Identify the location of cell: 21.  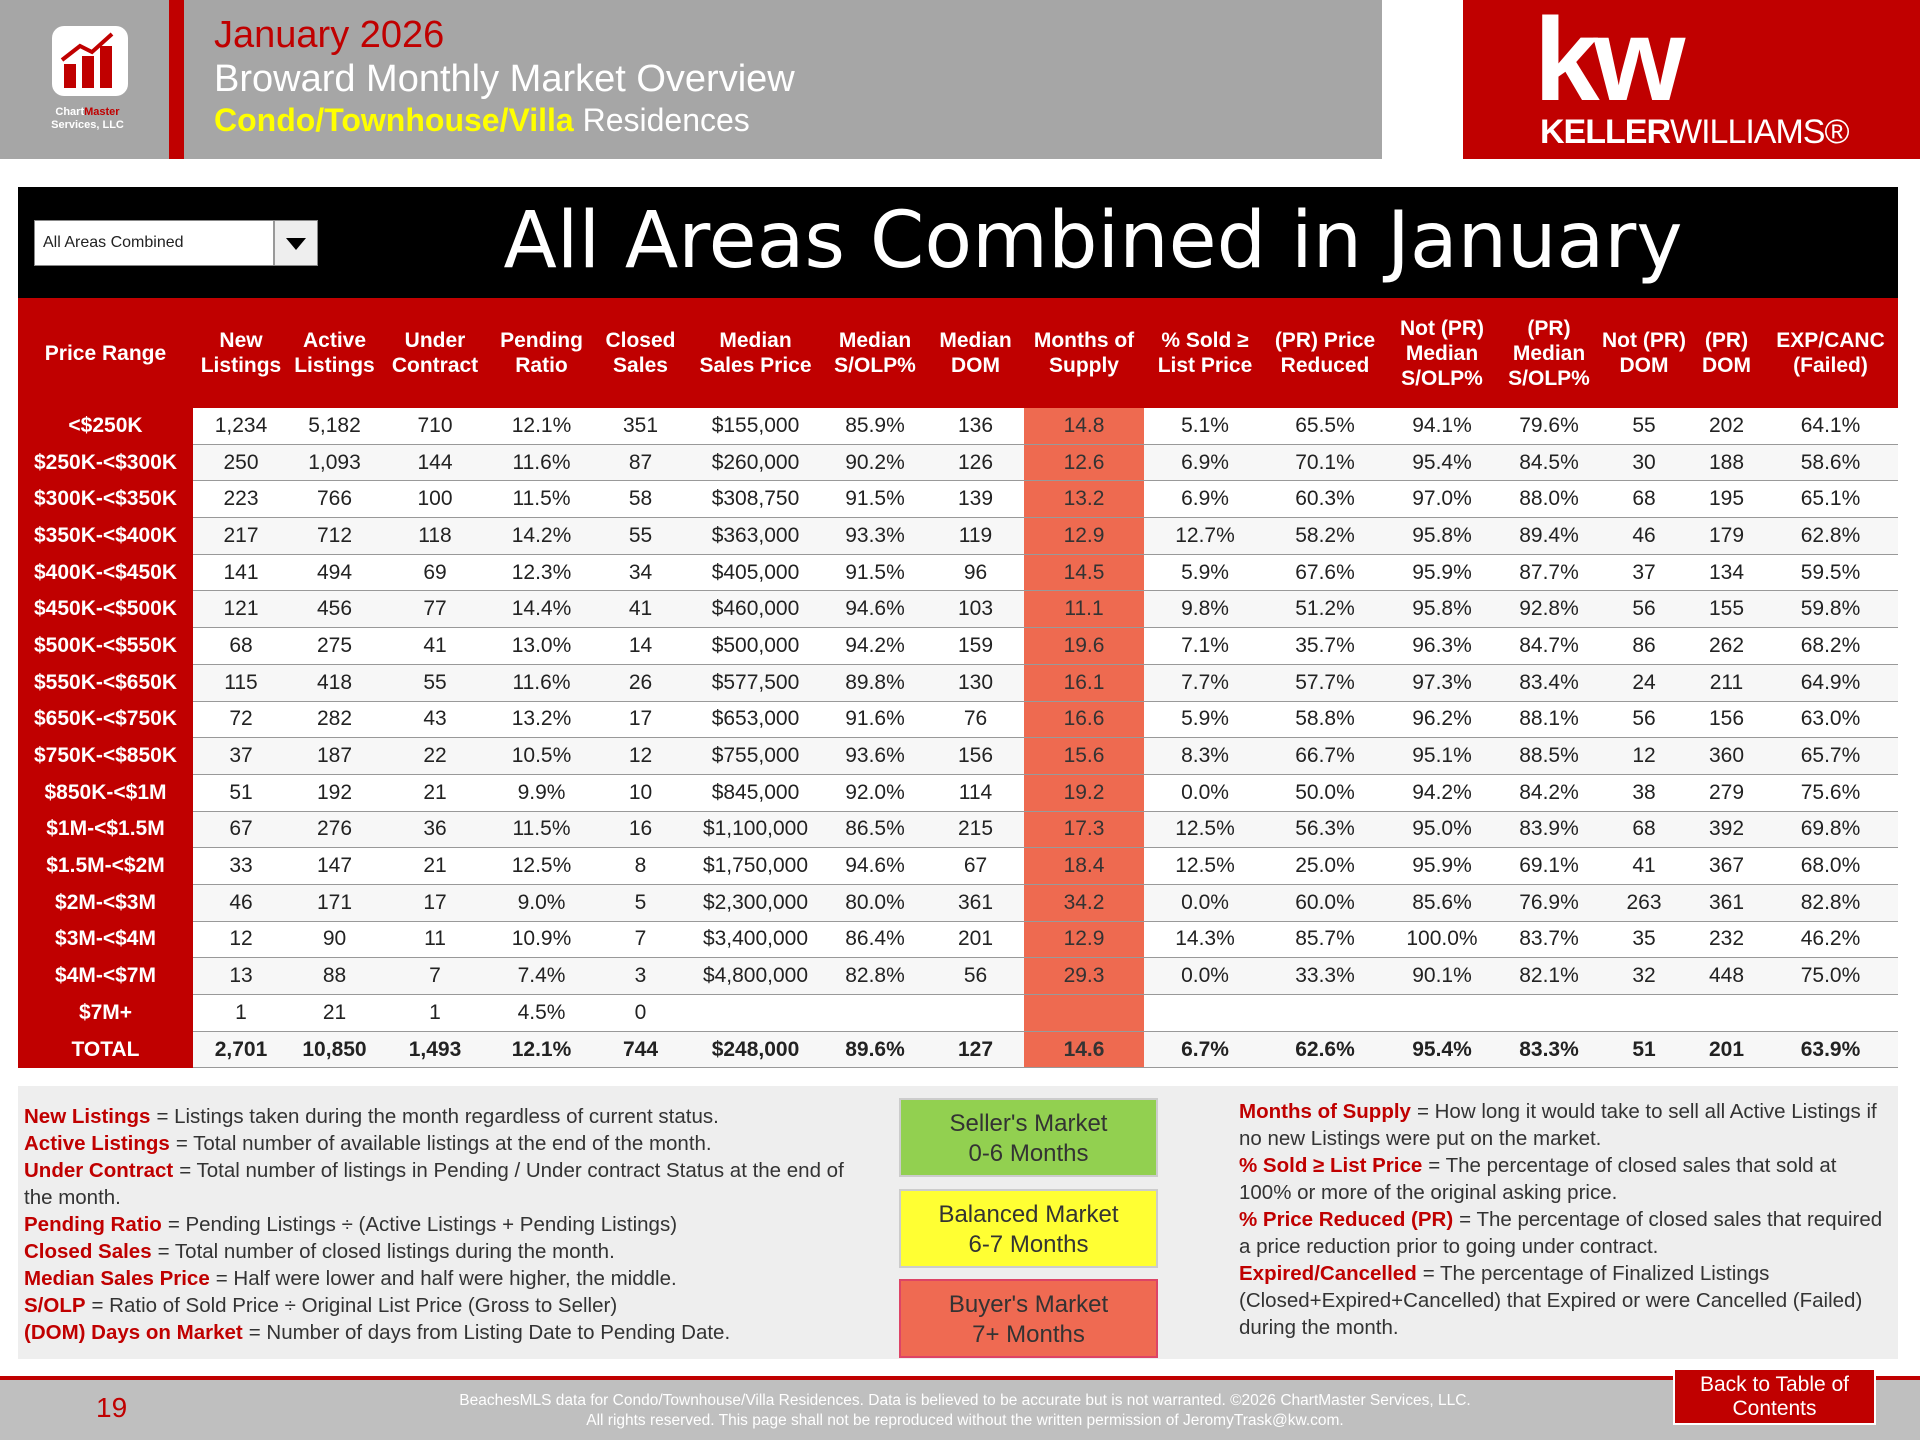
(435, 866).